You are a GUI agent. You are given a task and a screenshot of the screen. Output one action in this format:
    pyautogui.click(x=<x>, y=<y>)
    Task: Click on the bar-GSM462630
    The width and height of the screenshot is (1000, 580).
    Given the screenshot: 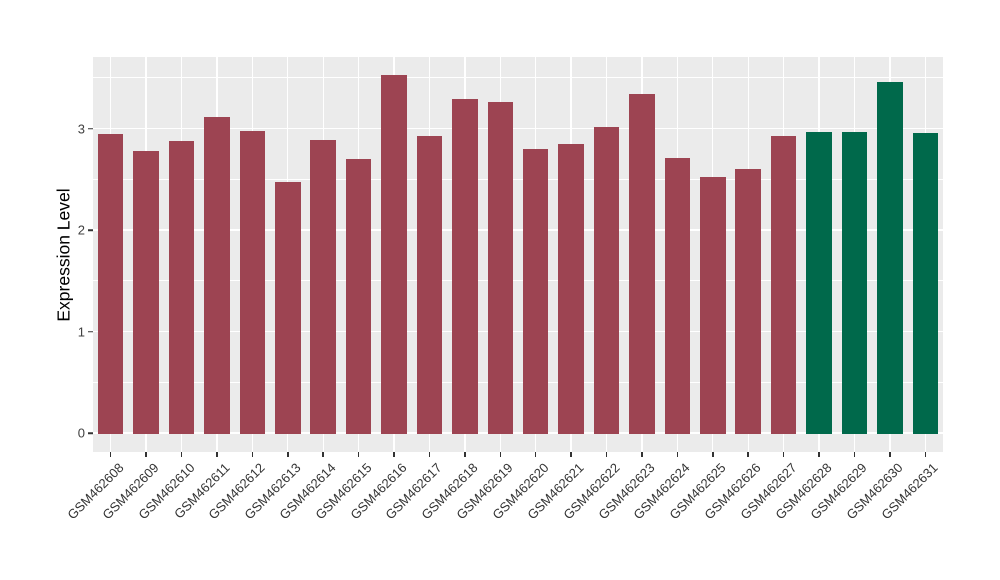 What is the action you would take?
    pyautogui.click(x=890, y=257)
    